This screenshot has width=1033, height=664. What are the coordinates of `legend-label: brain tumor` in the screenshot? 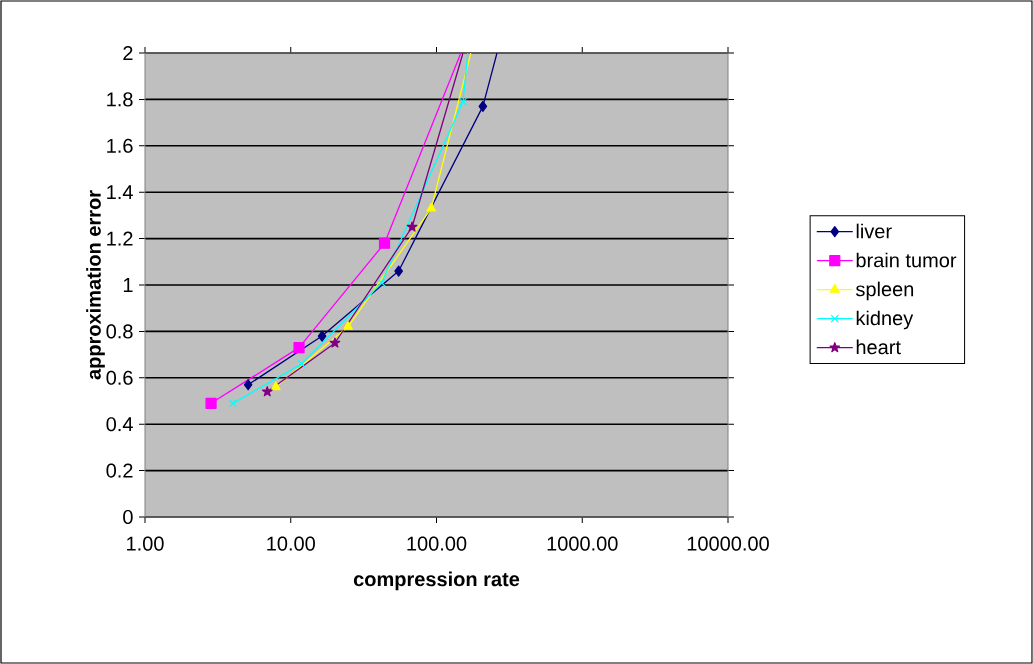 It's located at (906, 260).